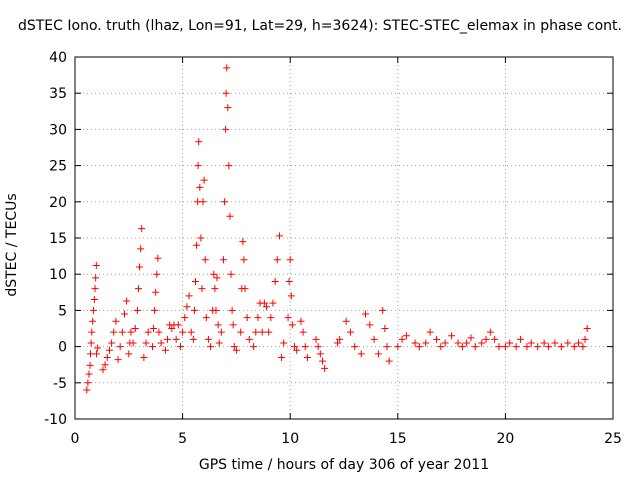 The width and height of the screenshot is (640, 480). Describe the element at coordinates (58, 203) in the screenshot. I see `y-tick-label: 20` at that location.